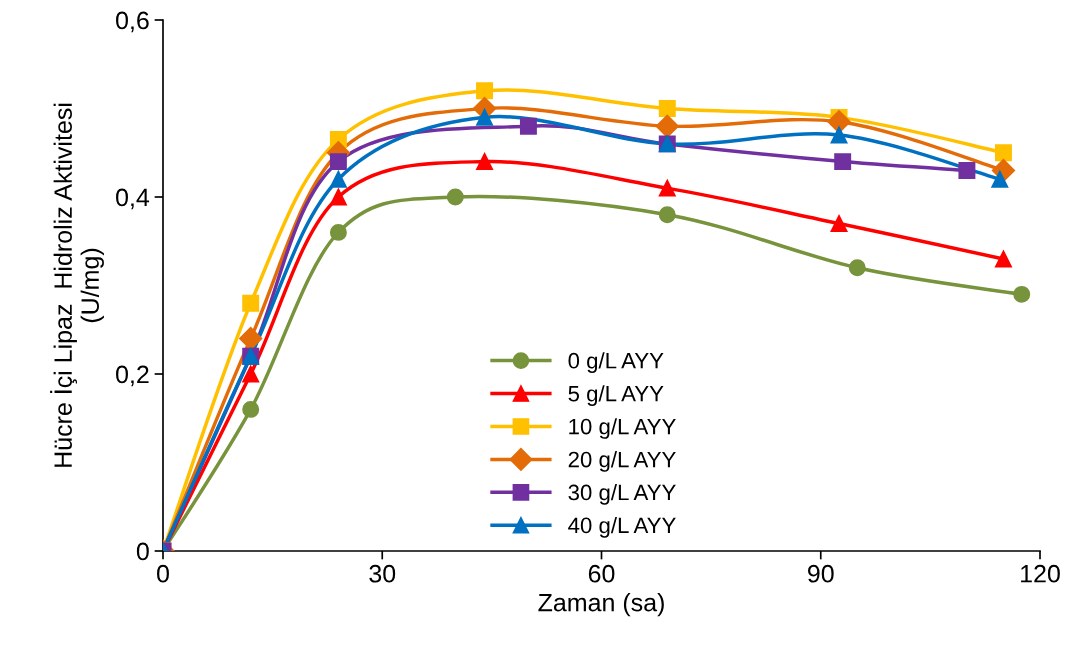 The height and width of the screenshot is (657, 1075). I want to click on y-tick-label: 0, so click(142, 551).